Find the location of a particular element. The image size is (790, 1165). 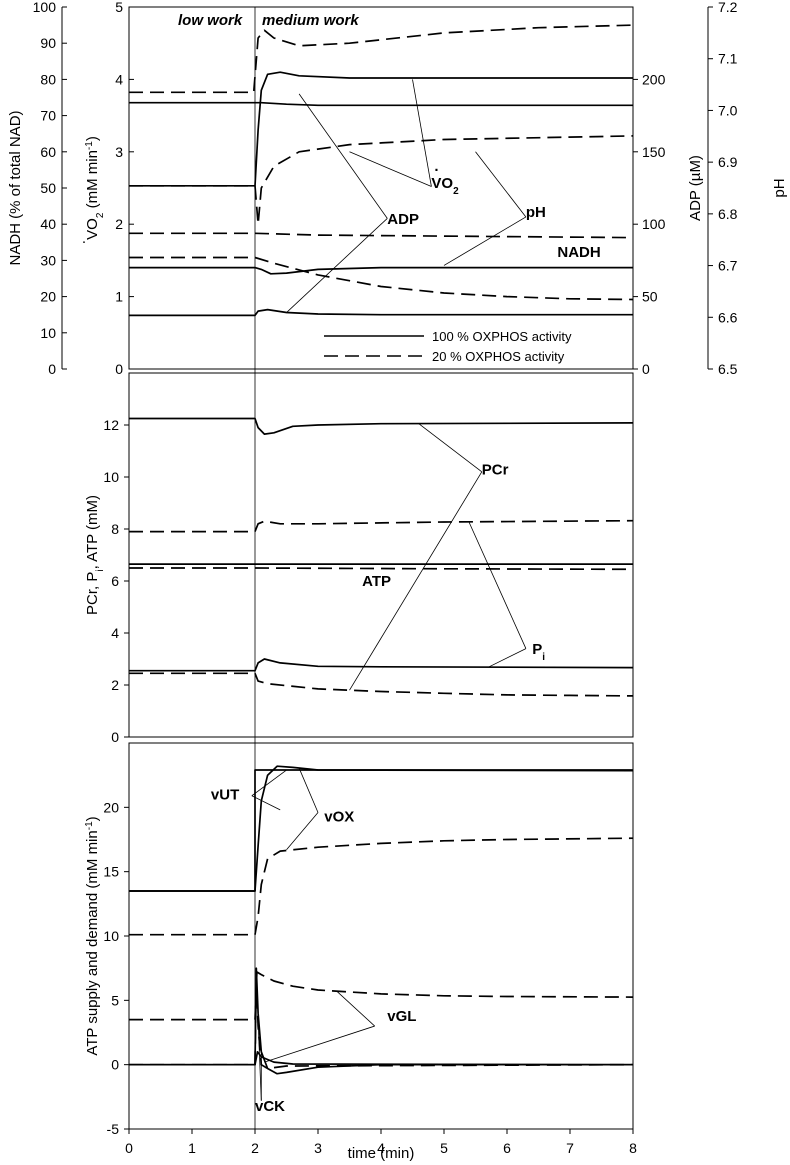

panel-bottom-y-label-sup: -1 is located at coordinates (89, 825).